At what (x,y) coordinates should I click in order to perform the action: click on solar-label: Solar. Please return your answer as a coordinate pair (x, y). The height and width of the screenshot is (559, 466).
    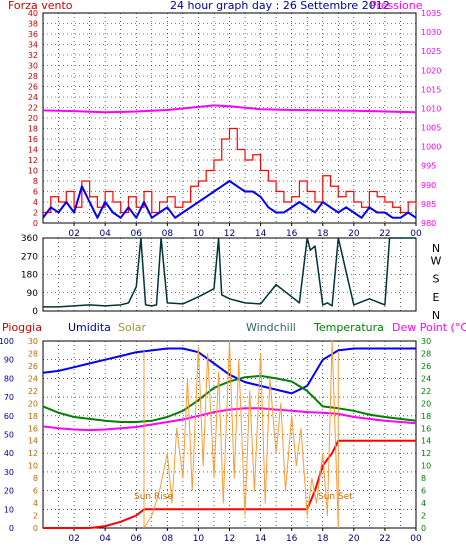
    Looking at the image, I should click on (132, 327).